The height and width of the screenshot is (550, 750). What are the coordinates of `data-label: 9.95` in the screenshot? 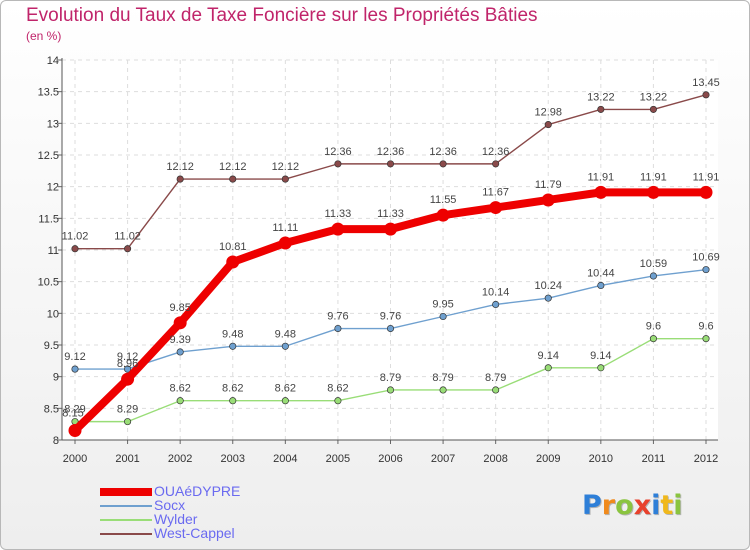 It's located at (442, 305).